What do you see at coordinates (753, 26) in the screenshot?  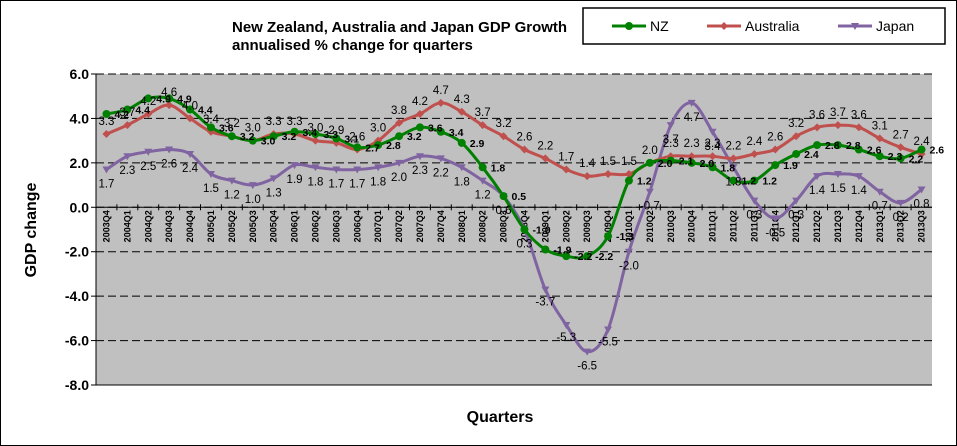 I see `legend-item-australia: Australia` at bounding box center [753, 26].